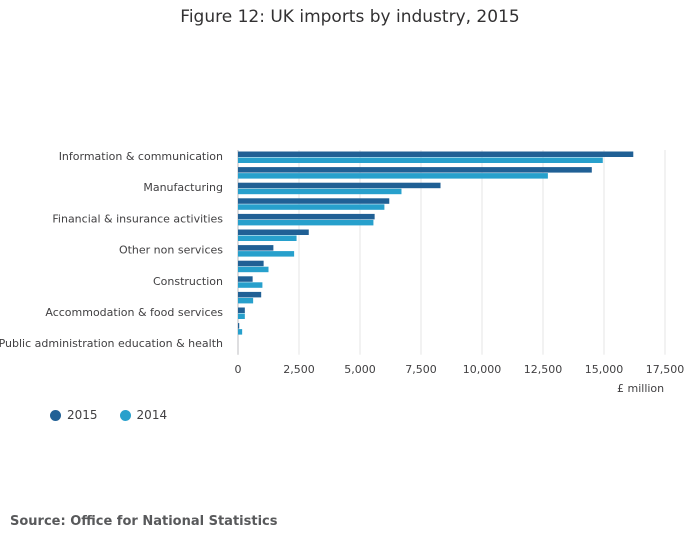 The width and height of the screenshot is (700, 549). What do you see at coordinates (604, 369) in the screenshot?
I see `x-tick-label: 15,000` at bounding box center [604, 369].